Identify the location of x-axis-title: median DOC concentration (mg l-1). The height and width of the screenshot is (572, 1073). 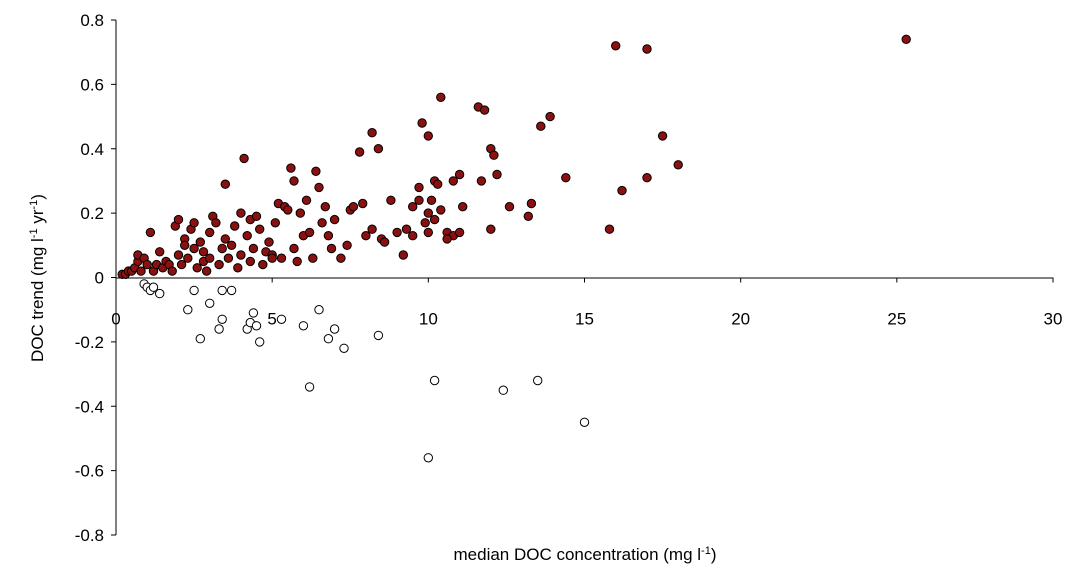
(585, 554).